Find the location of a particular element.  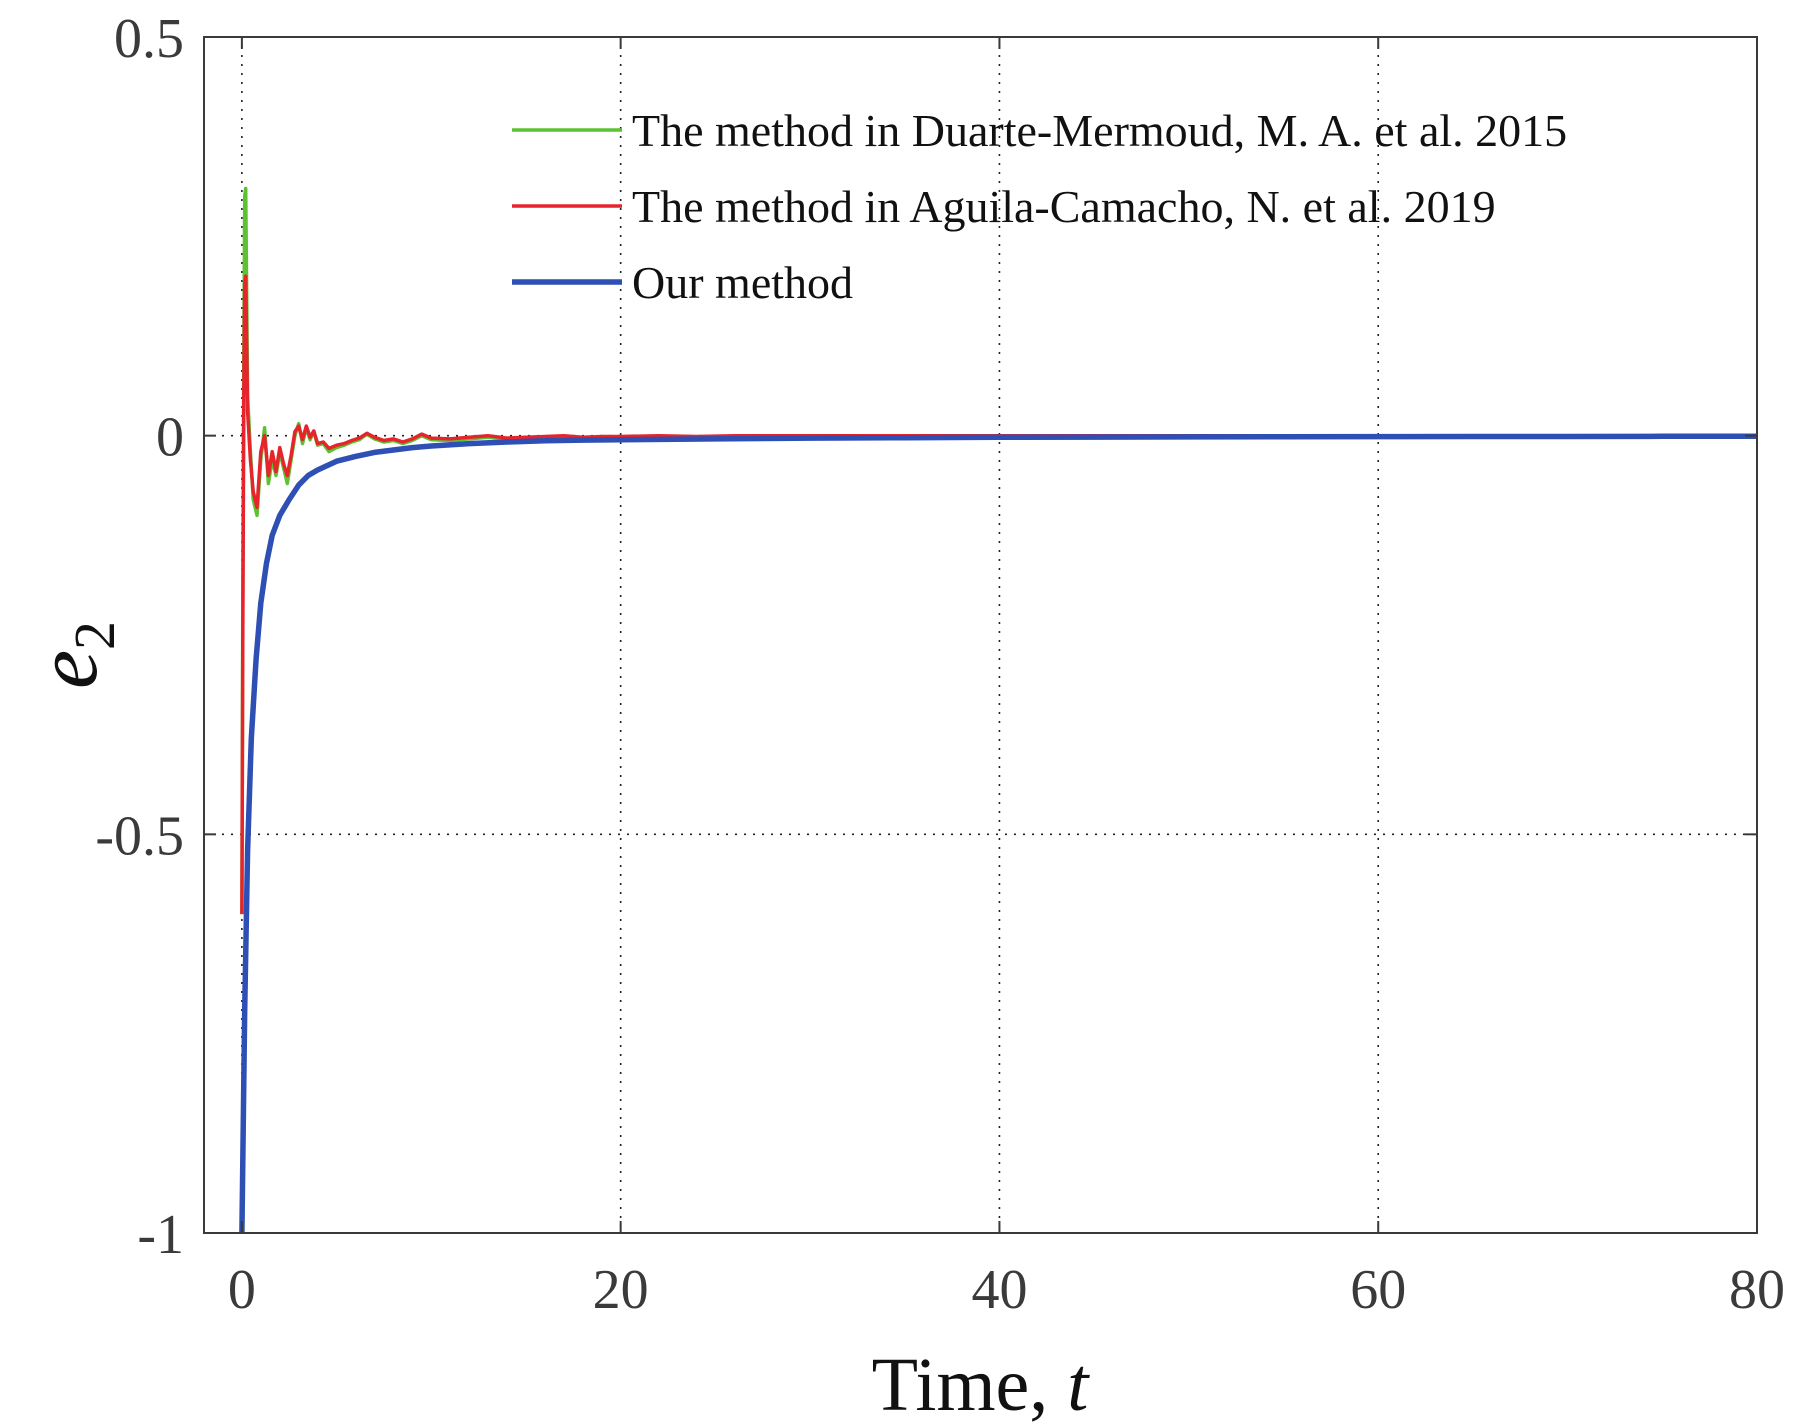

y-tick-labels: -1 -0.5 0 0.5 is located at coordinates (139, 637).